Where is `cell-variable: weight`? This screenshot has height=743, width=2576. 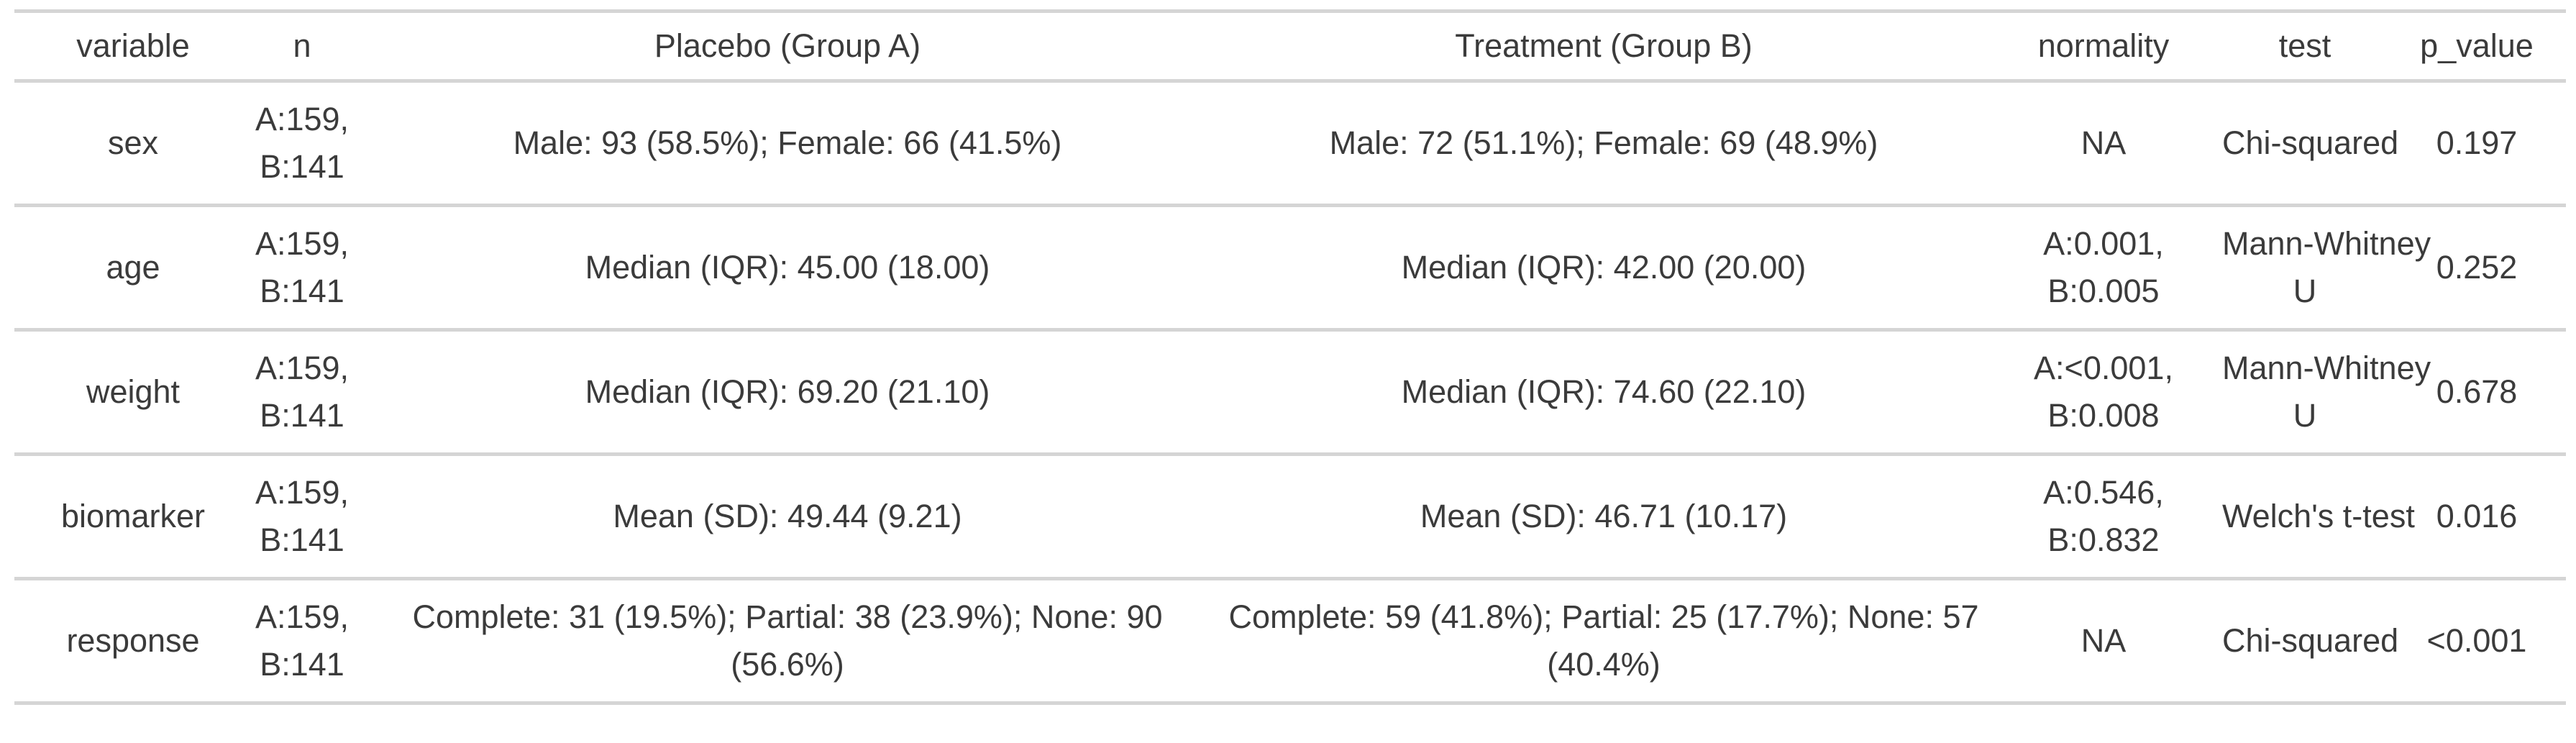 cell-variable: weight is located at coordinates (133, 391).